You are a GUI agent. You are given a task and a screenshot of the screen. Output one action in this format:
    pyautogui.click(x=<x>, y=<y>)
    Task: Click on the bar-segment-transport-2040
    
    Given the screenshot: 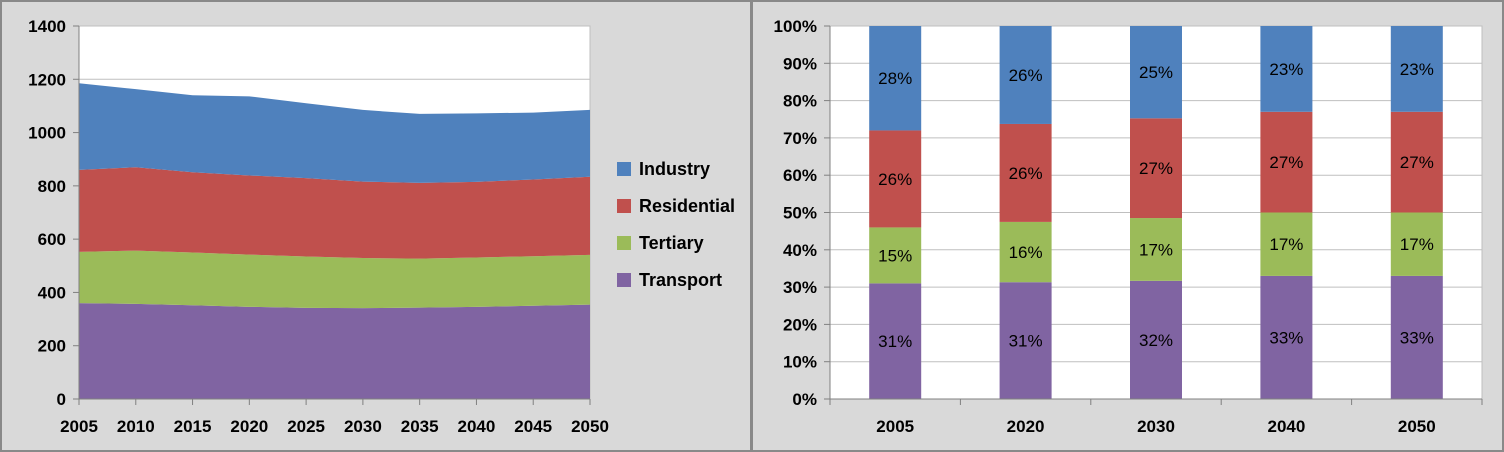 What is the action you would take?
    pyautogui.click(x=1286, y=337)
    